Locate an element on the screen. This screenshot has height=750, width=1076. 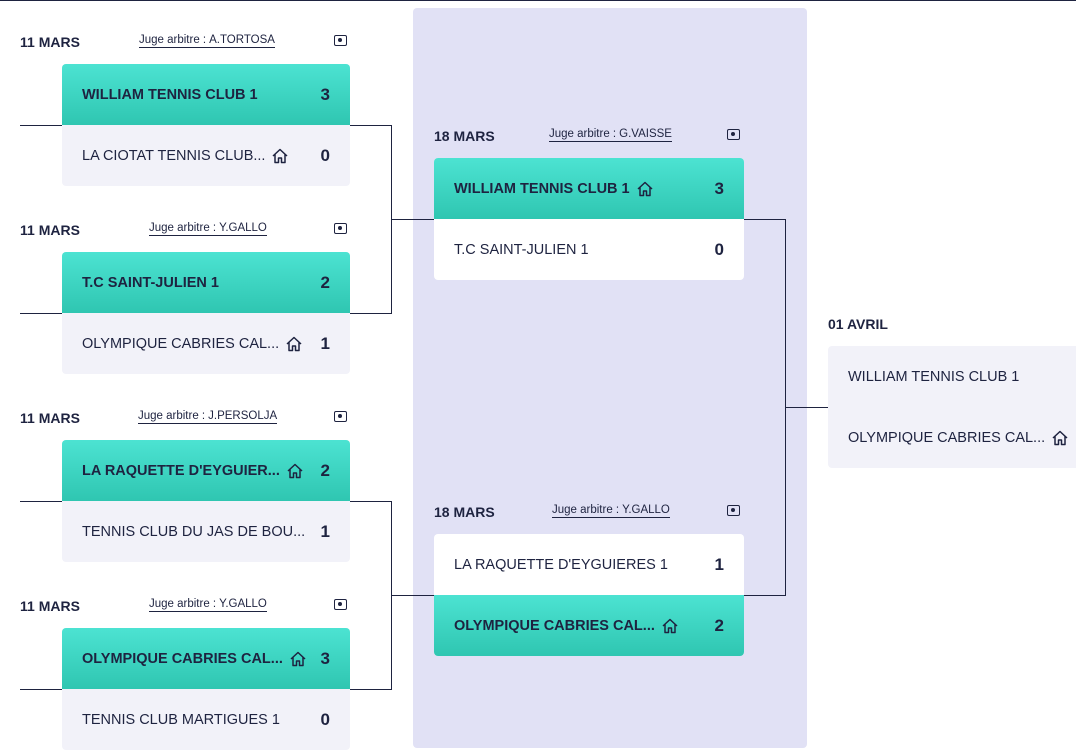
team-name: LA RAQUETTE D'EYGUIERES 1 is located at coordinates (561, 564).